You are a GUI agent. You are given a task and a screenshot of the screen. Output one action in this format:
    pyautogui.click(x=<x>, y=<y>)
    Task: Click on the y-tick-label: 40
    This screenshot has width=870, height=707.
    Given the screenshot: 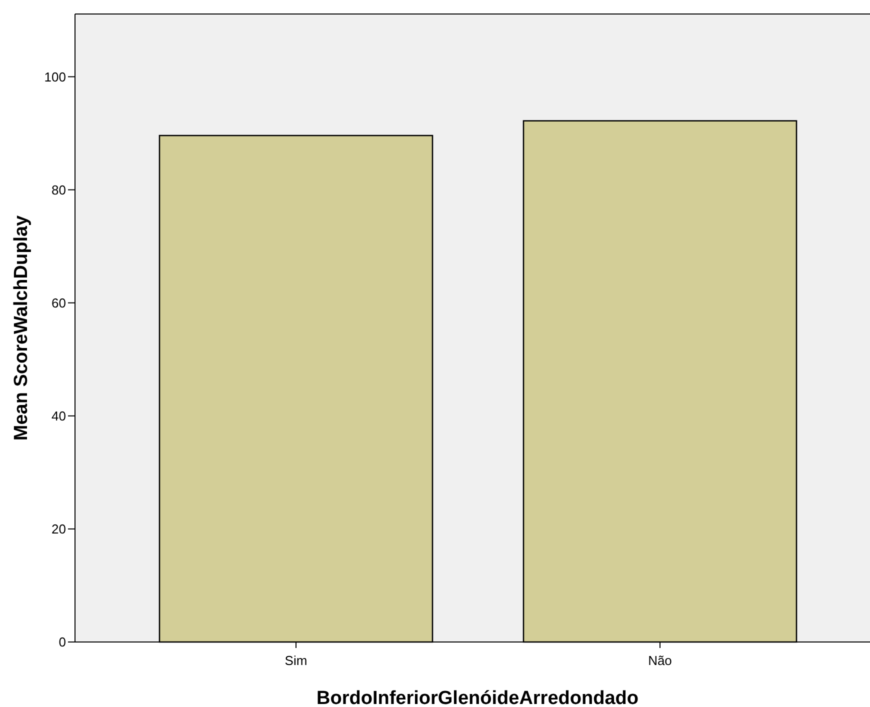 What is the action you would take?
    pyautogui.click(x=59, y=416)
    